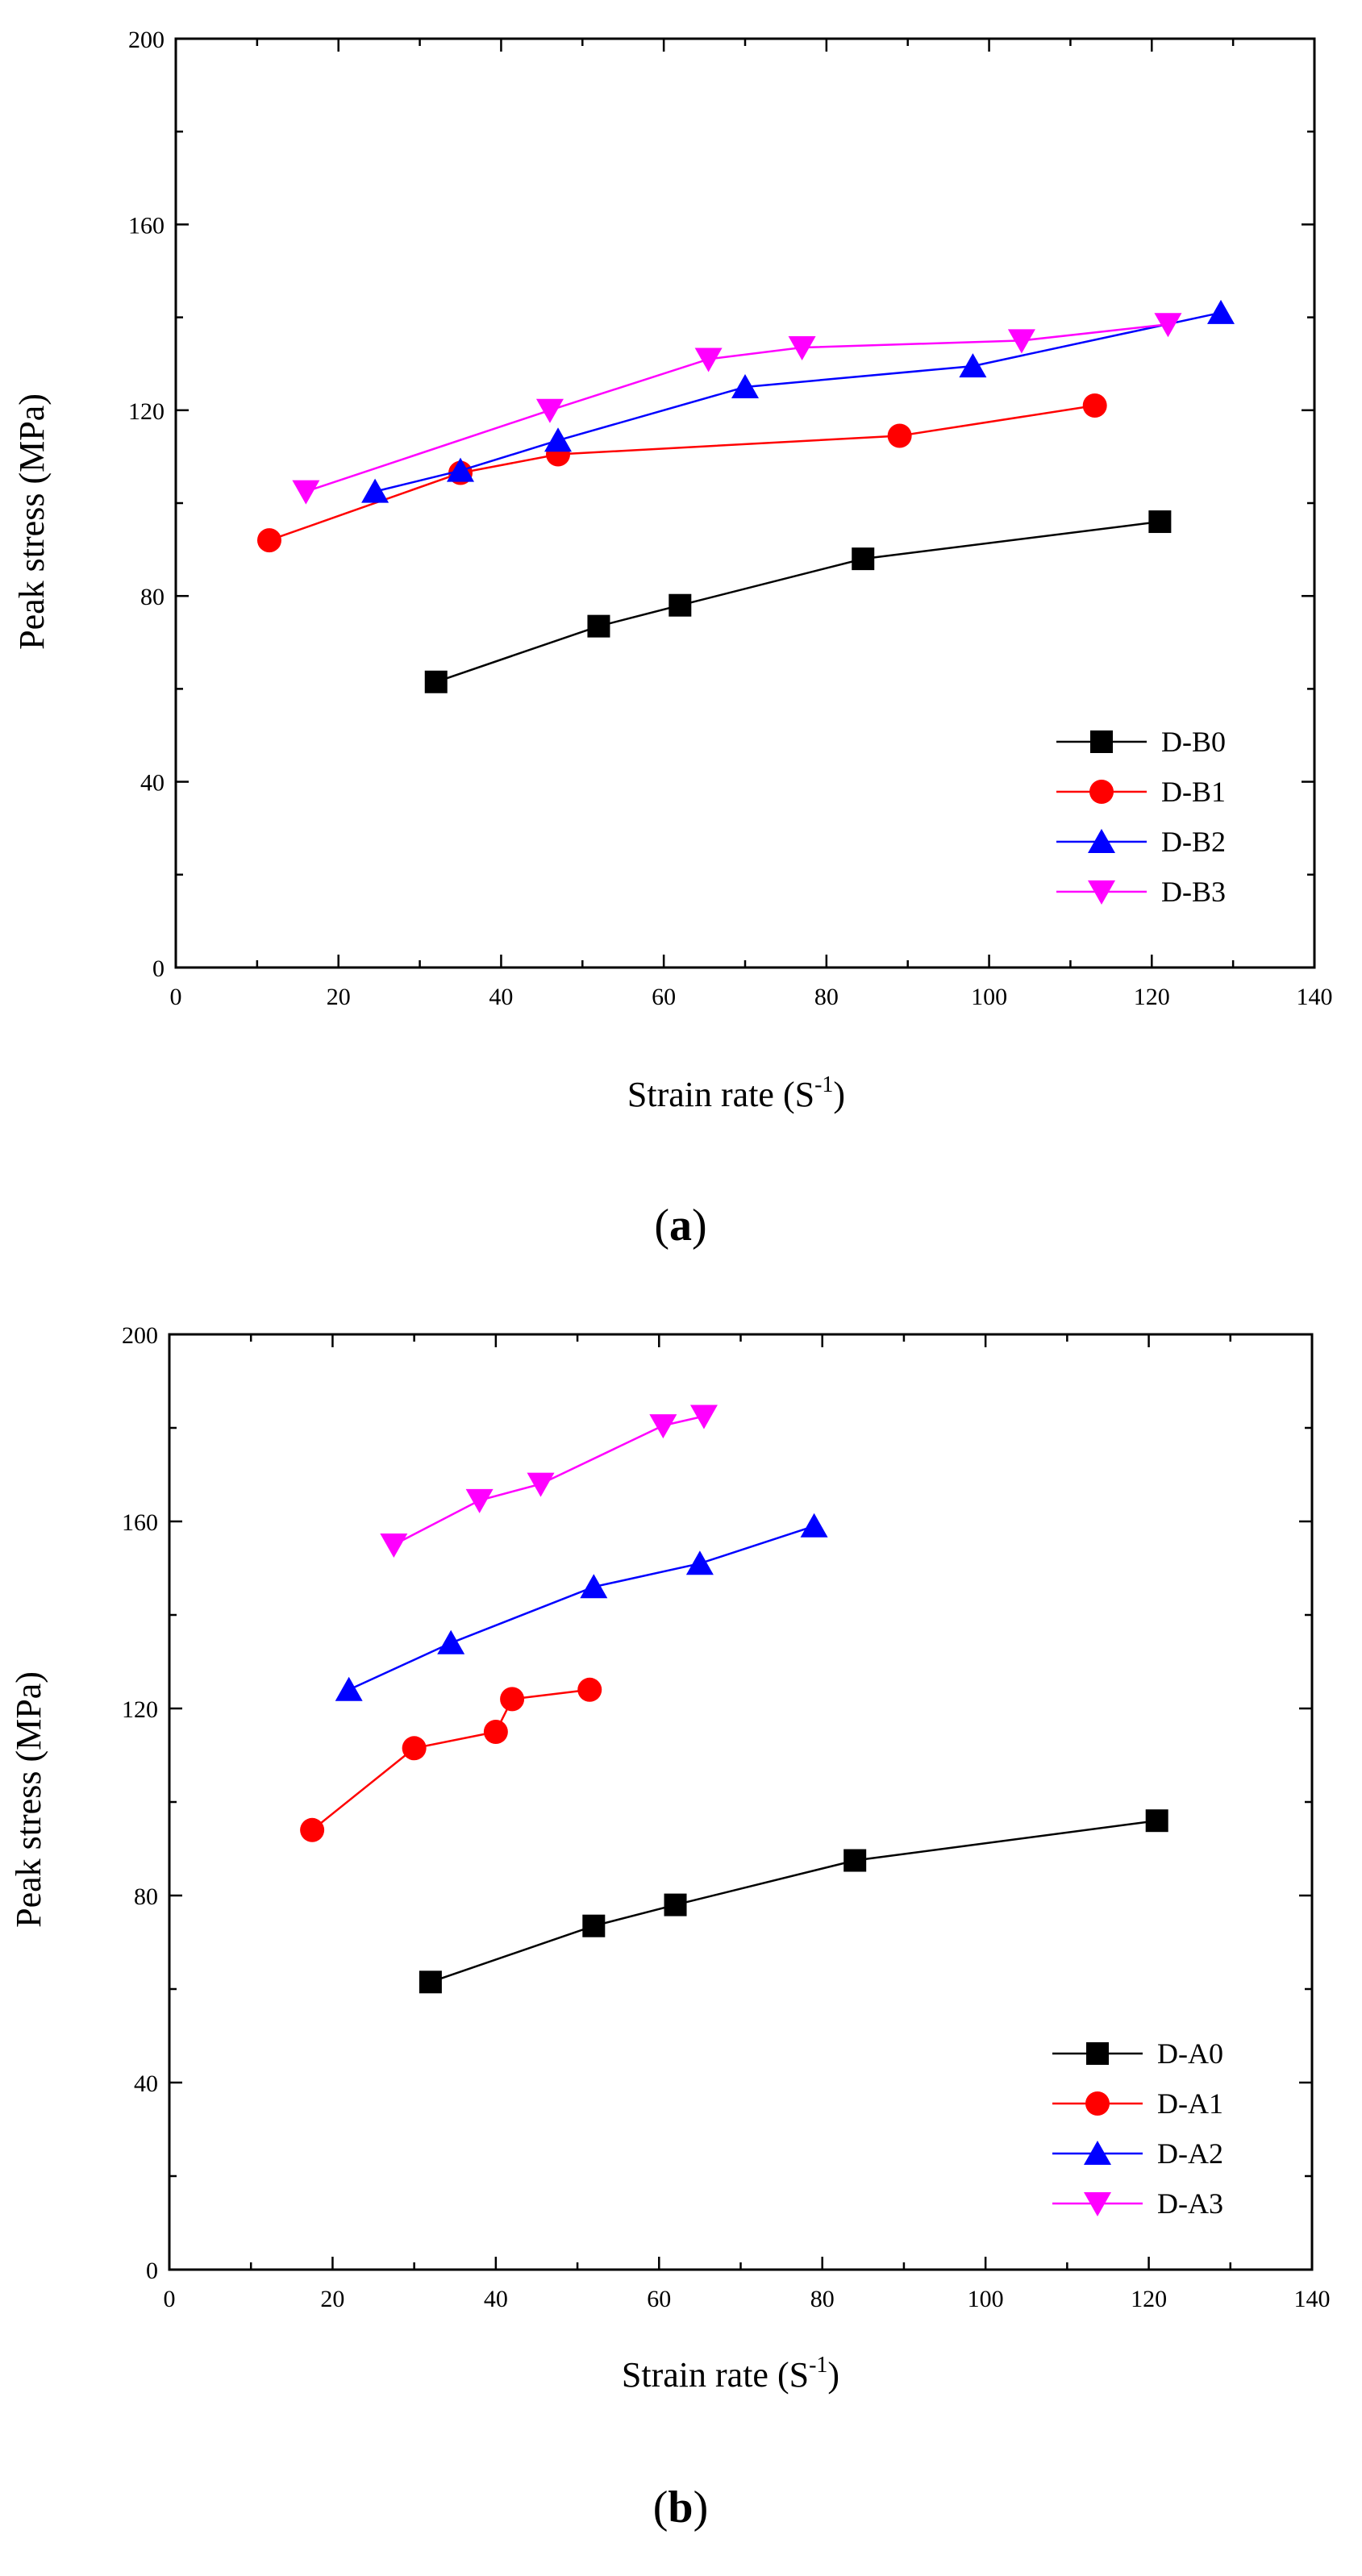  Describe the element at coordinates (1190, 2153) in the screenshot. I see `legend-label: D-A2` at that location.